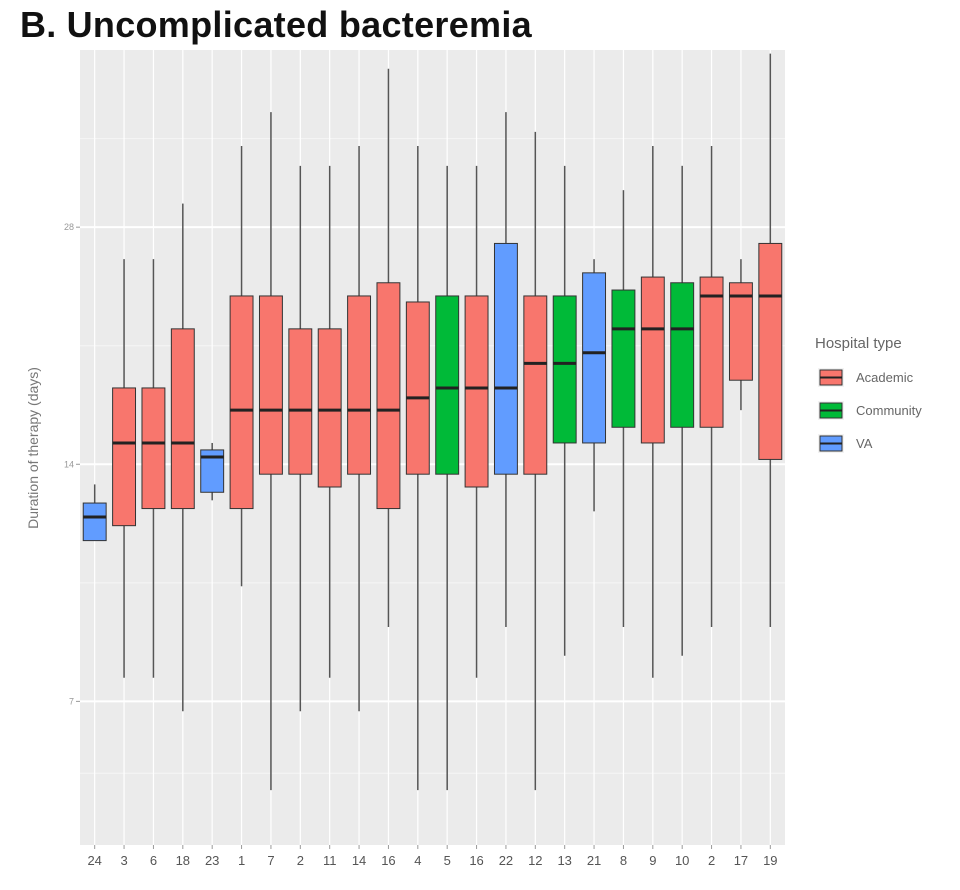  I want to click on x-tick-label: 4, so click(417, 860).